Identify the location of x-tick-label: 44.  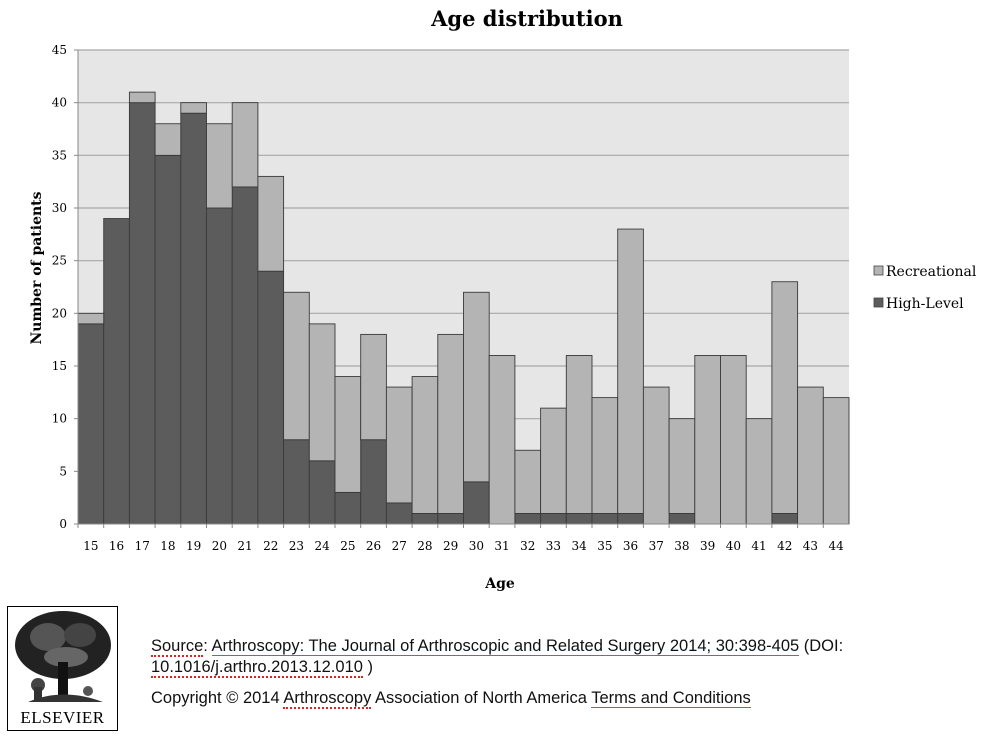
(837, 546).